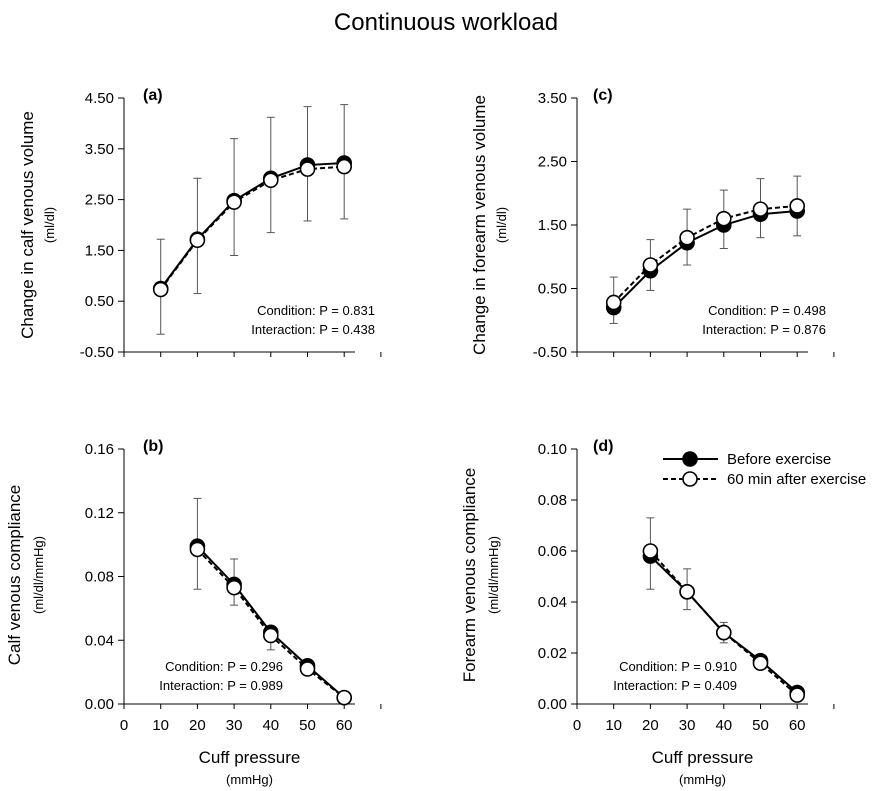 The width and height of the screenshot is (893, 791). Describe the element at coordinates (153, 446) in the screenshot. I see `panel-label: (b)` at that location.